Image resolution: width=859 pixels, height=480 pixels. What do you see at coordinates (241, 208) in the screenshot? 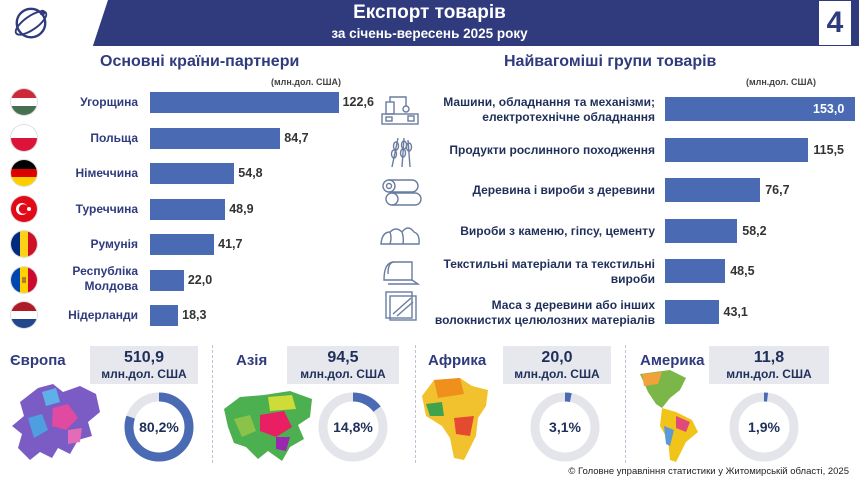
I see `partner-value: 48,9` at bounding box center [241, 208].